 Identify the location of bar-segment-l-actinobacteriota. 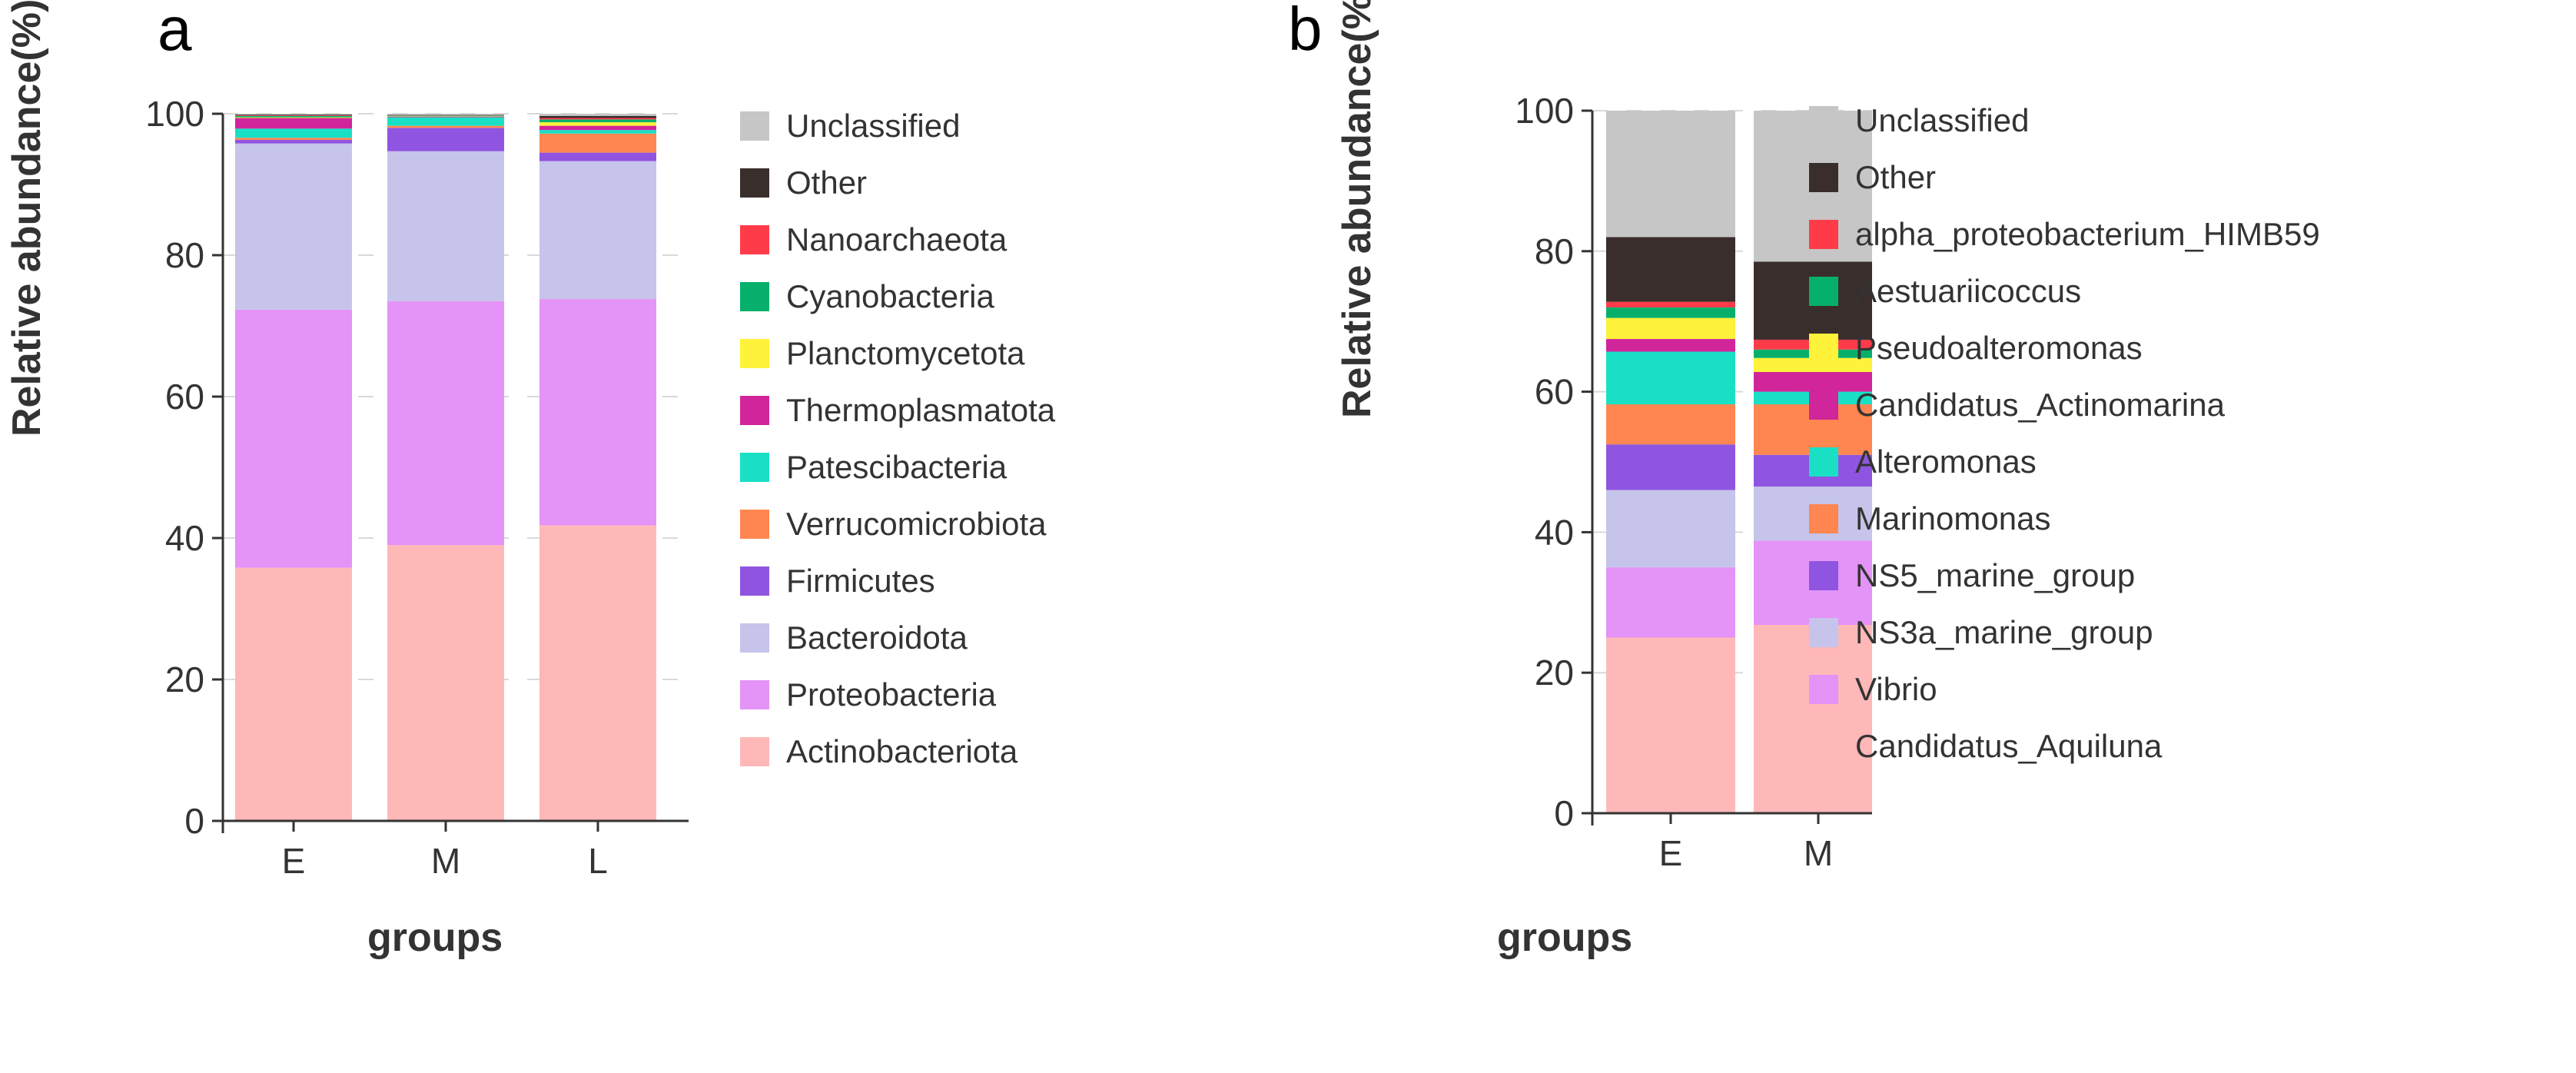
(597, 673).